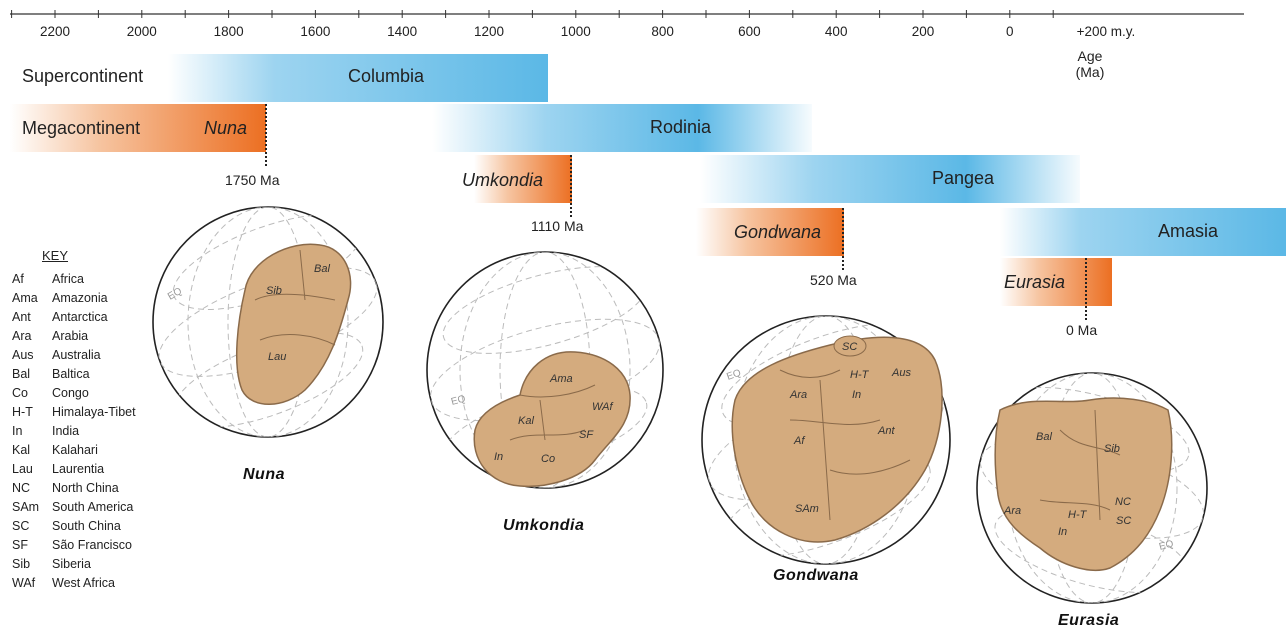 The width and height of the screenshot is (1286, 635). I want to click on supercontinent-row-label: Supercontinent, so click(83, 76).